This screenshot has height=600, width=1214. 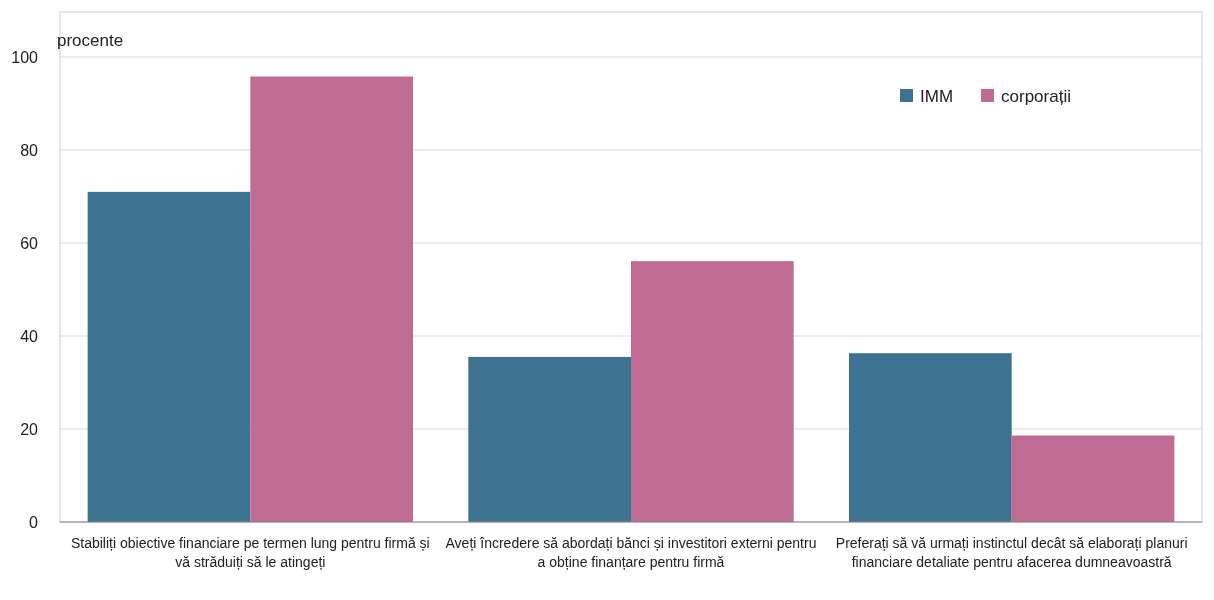 What do you see at coordinates (1011, 552) in the screenshot?
I see `x-tick-label: Preferați să vă urmați instinctul decât să elaborați planuri financiare detaliate pentru afacerea dumneavoastră` at bounding box center [1011, 552].